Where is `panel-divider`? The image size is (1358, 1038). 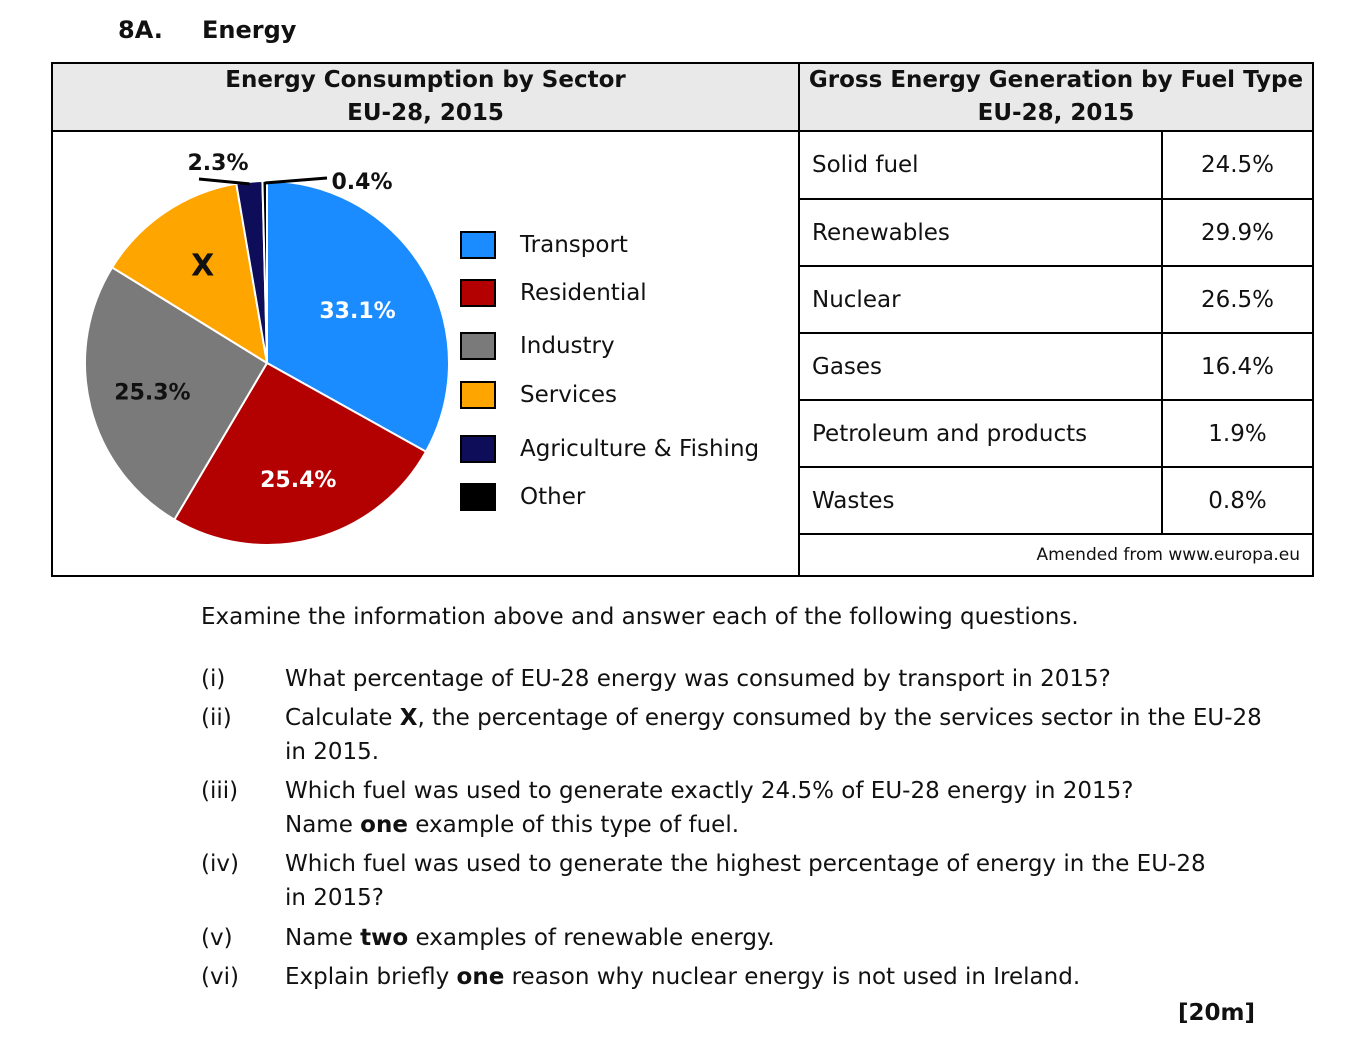 panel-divider is located at coordinates (799, 319).